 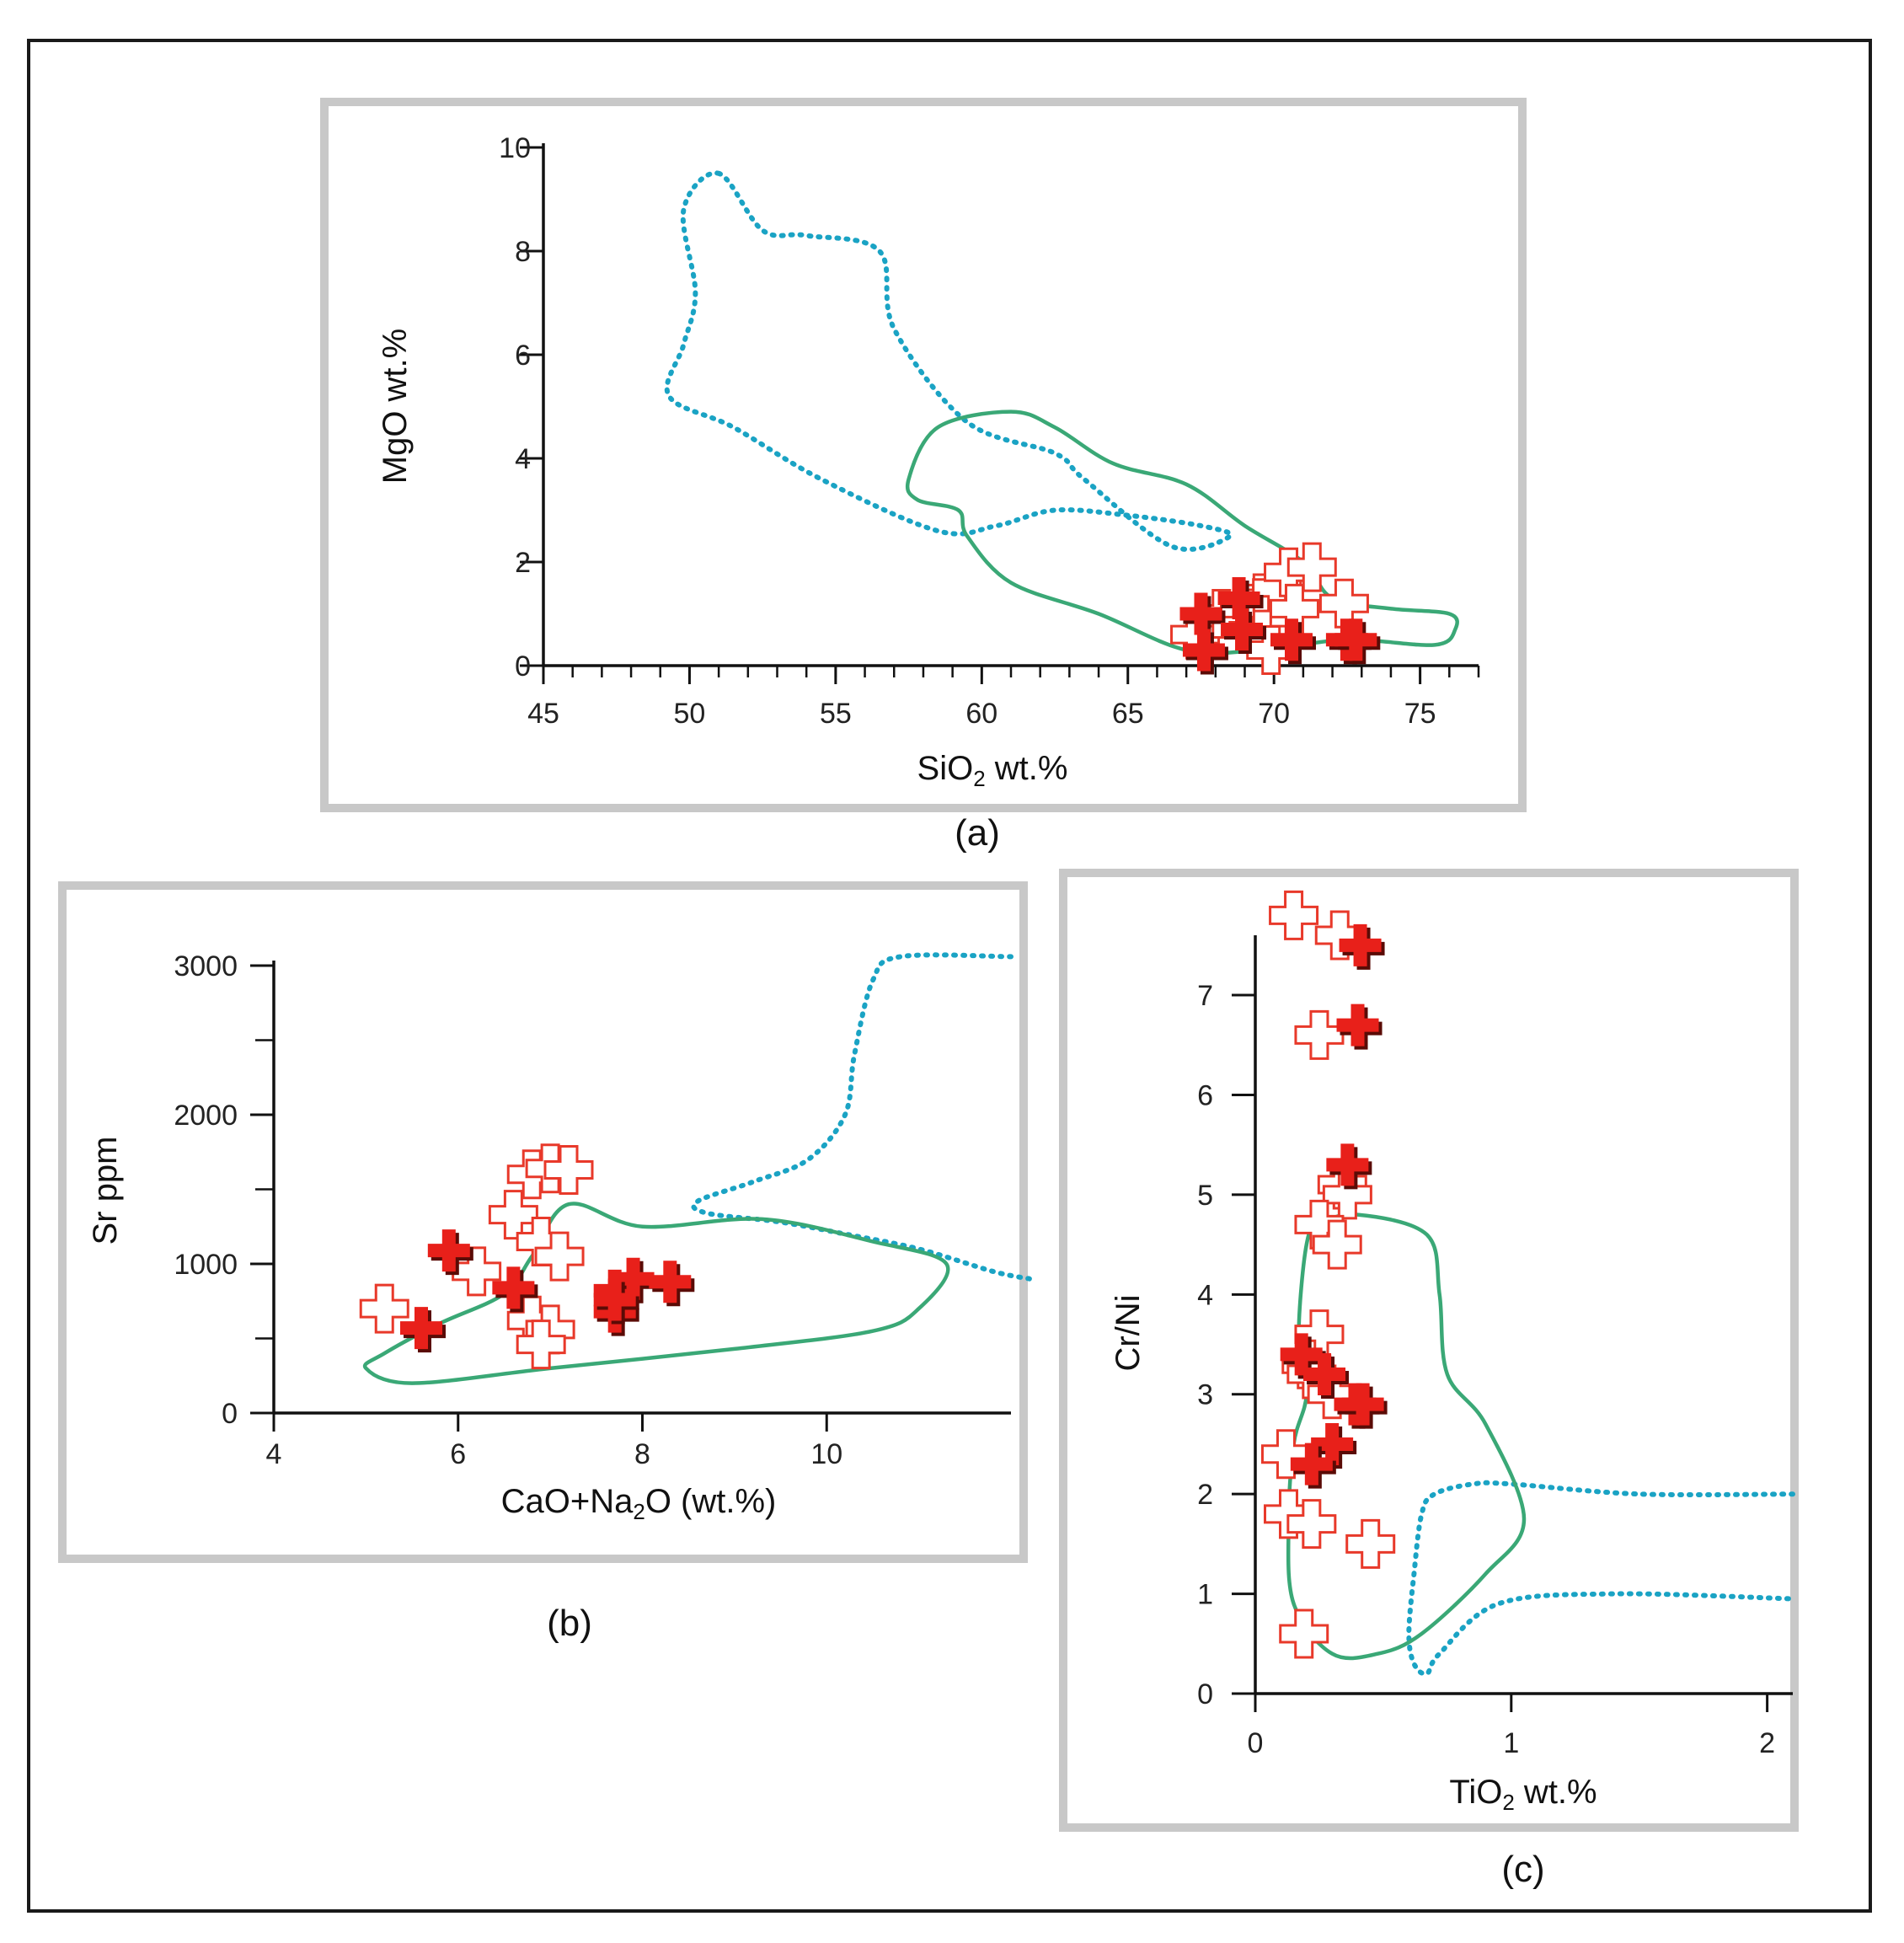 I want to click on y-axis-title: Sr ppm, so click(x=105, y=1191).